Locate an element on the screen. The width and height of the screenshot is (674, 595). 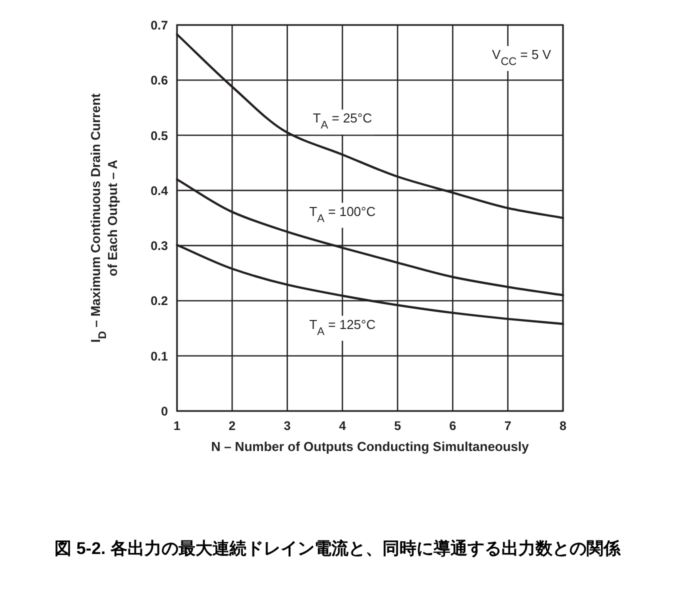
x-tick-label: 7 is located at coordinates (508, 426).